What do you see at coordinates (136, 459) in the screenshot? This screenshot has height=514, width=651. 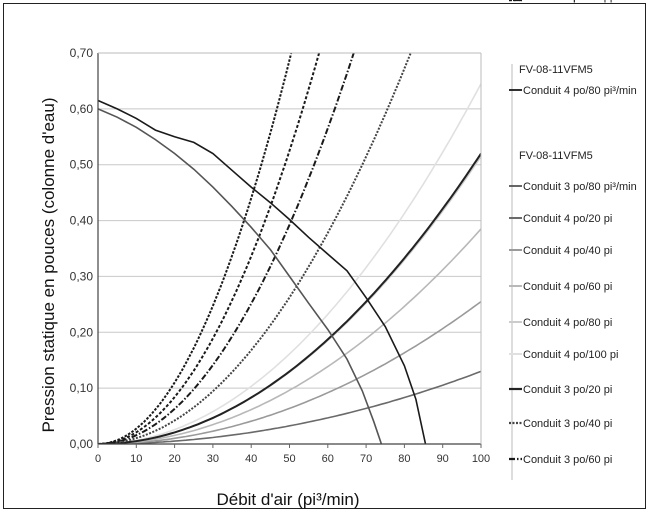 I see `x-tick-label: 10` at bounding box center [136, 459].